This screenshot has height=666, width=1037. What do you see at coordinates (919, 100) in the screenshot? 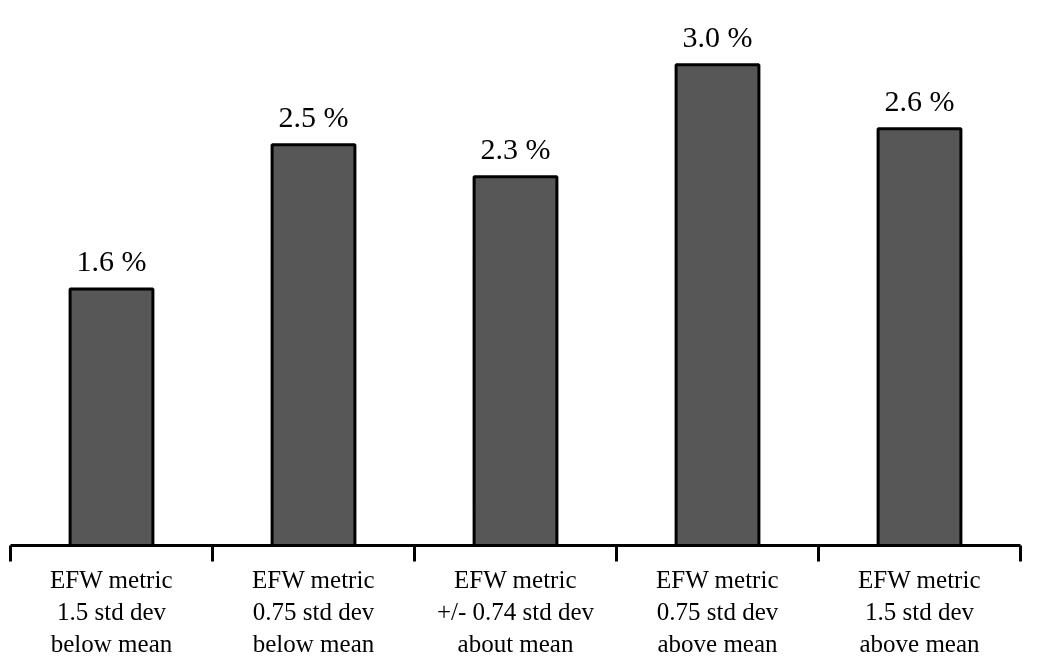
I see `data-label: 2.6 %` at bounding box center [919, 100].